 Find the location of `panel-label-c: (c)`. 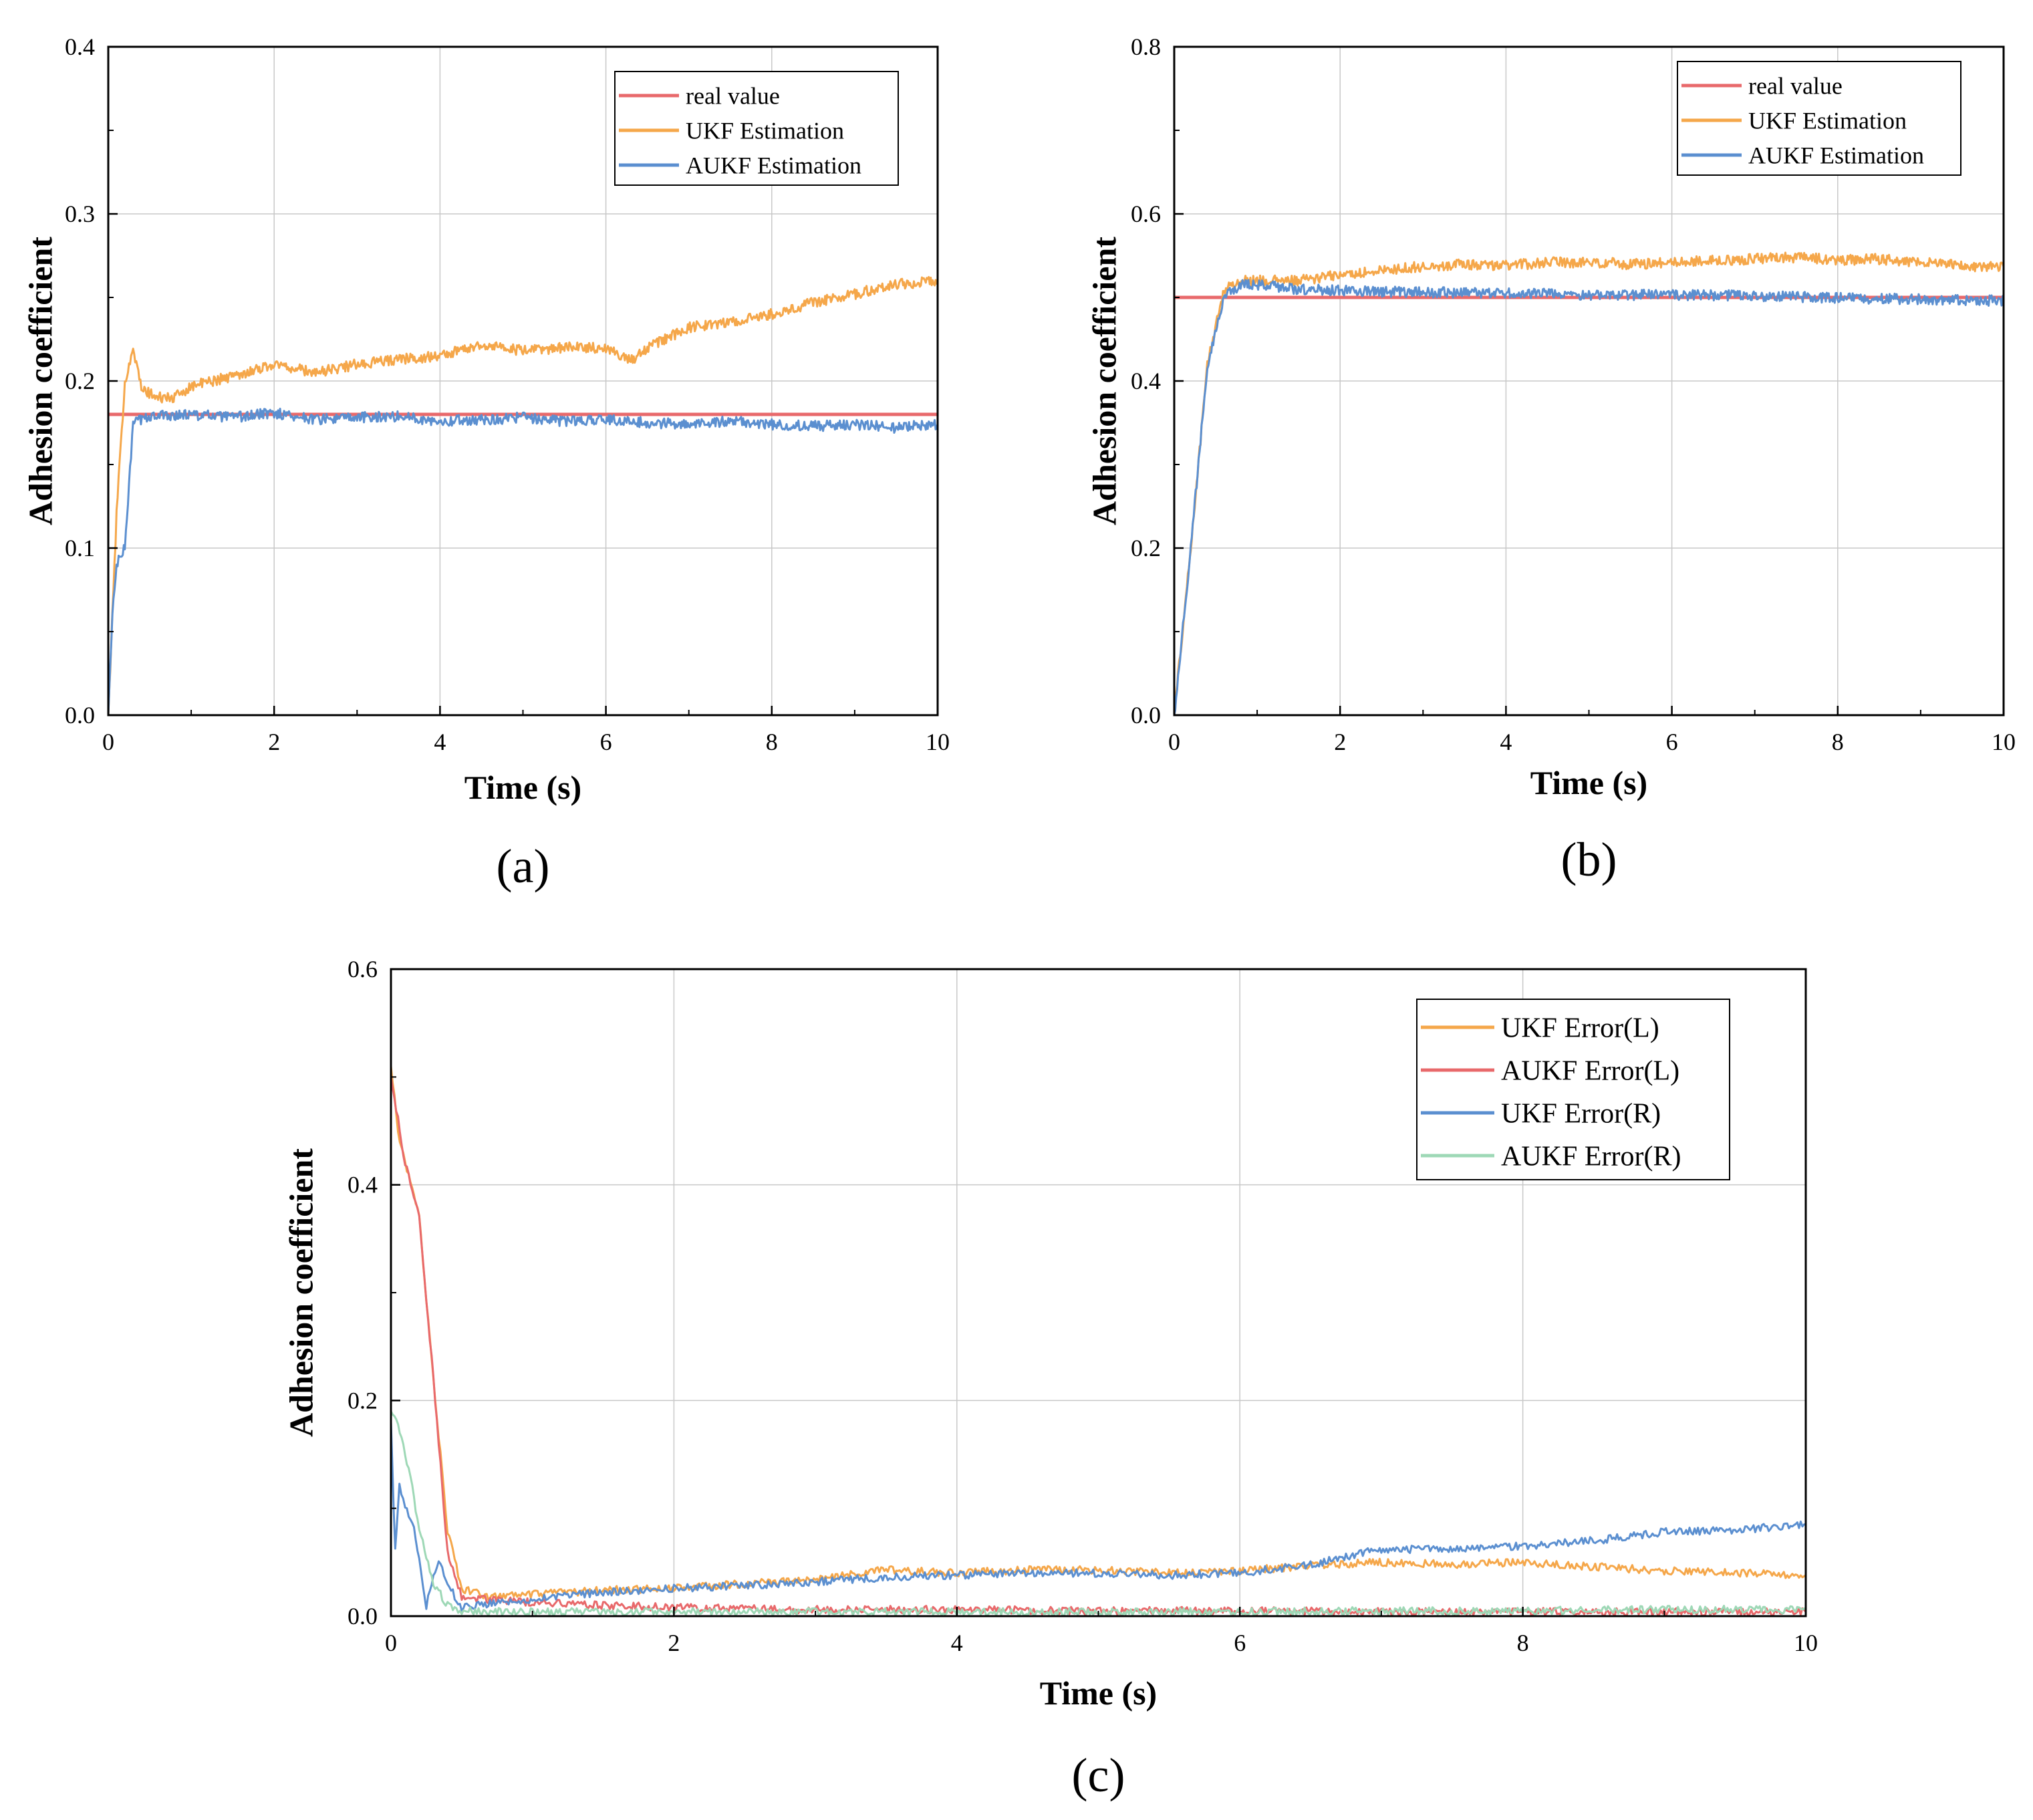

panel-label-c: (c) is located at coordinates (1098, 1775).